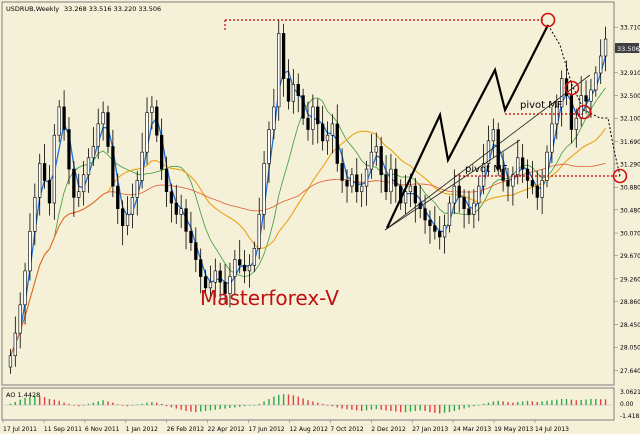 The image size is (640, 434). I want to click on x-tick-label: 11 Sep 2011, so click(63, 429).